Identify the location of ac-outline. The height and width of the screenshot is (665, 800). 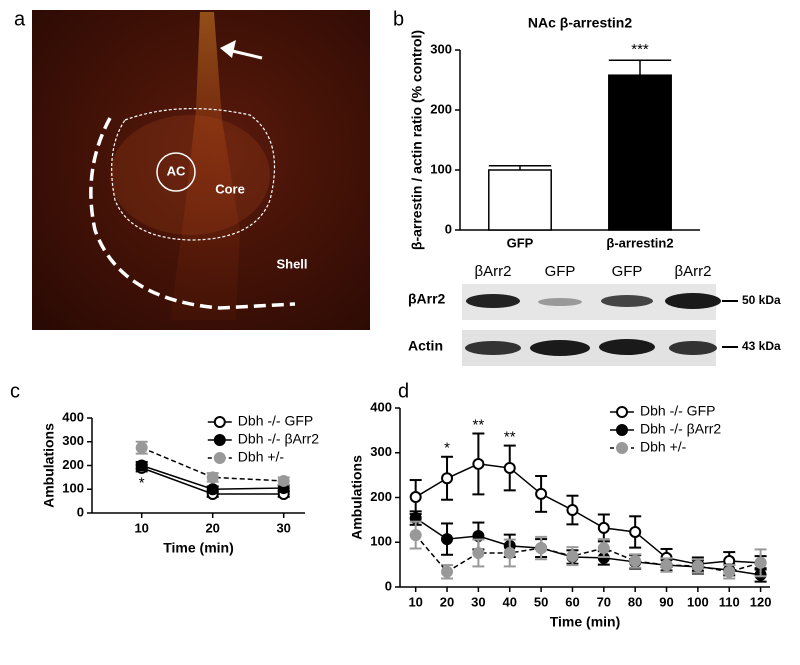
(176, 172).